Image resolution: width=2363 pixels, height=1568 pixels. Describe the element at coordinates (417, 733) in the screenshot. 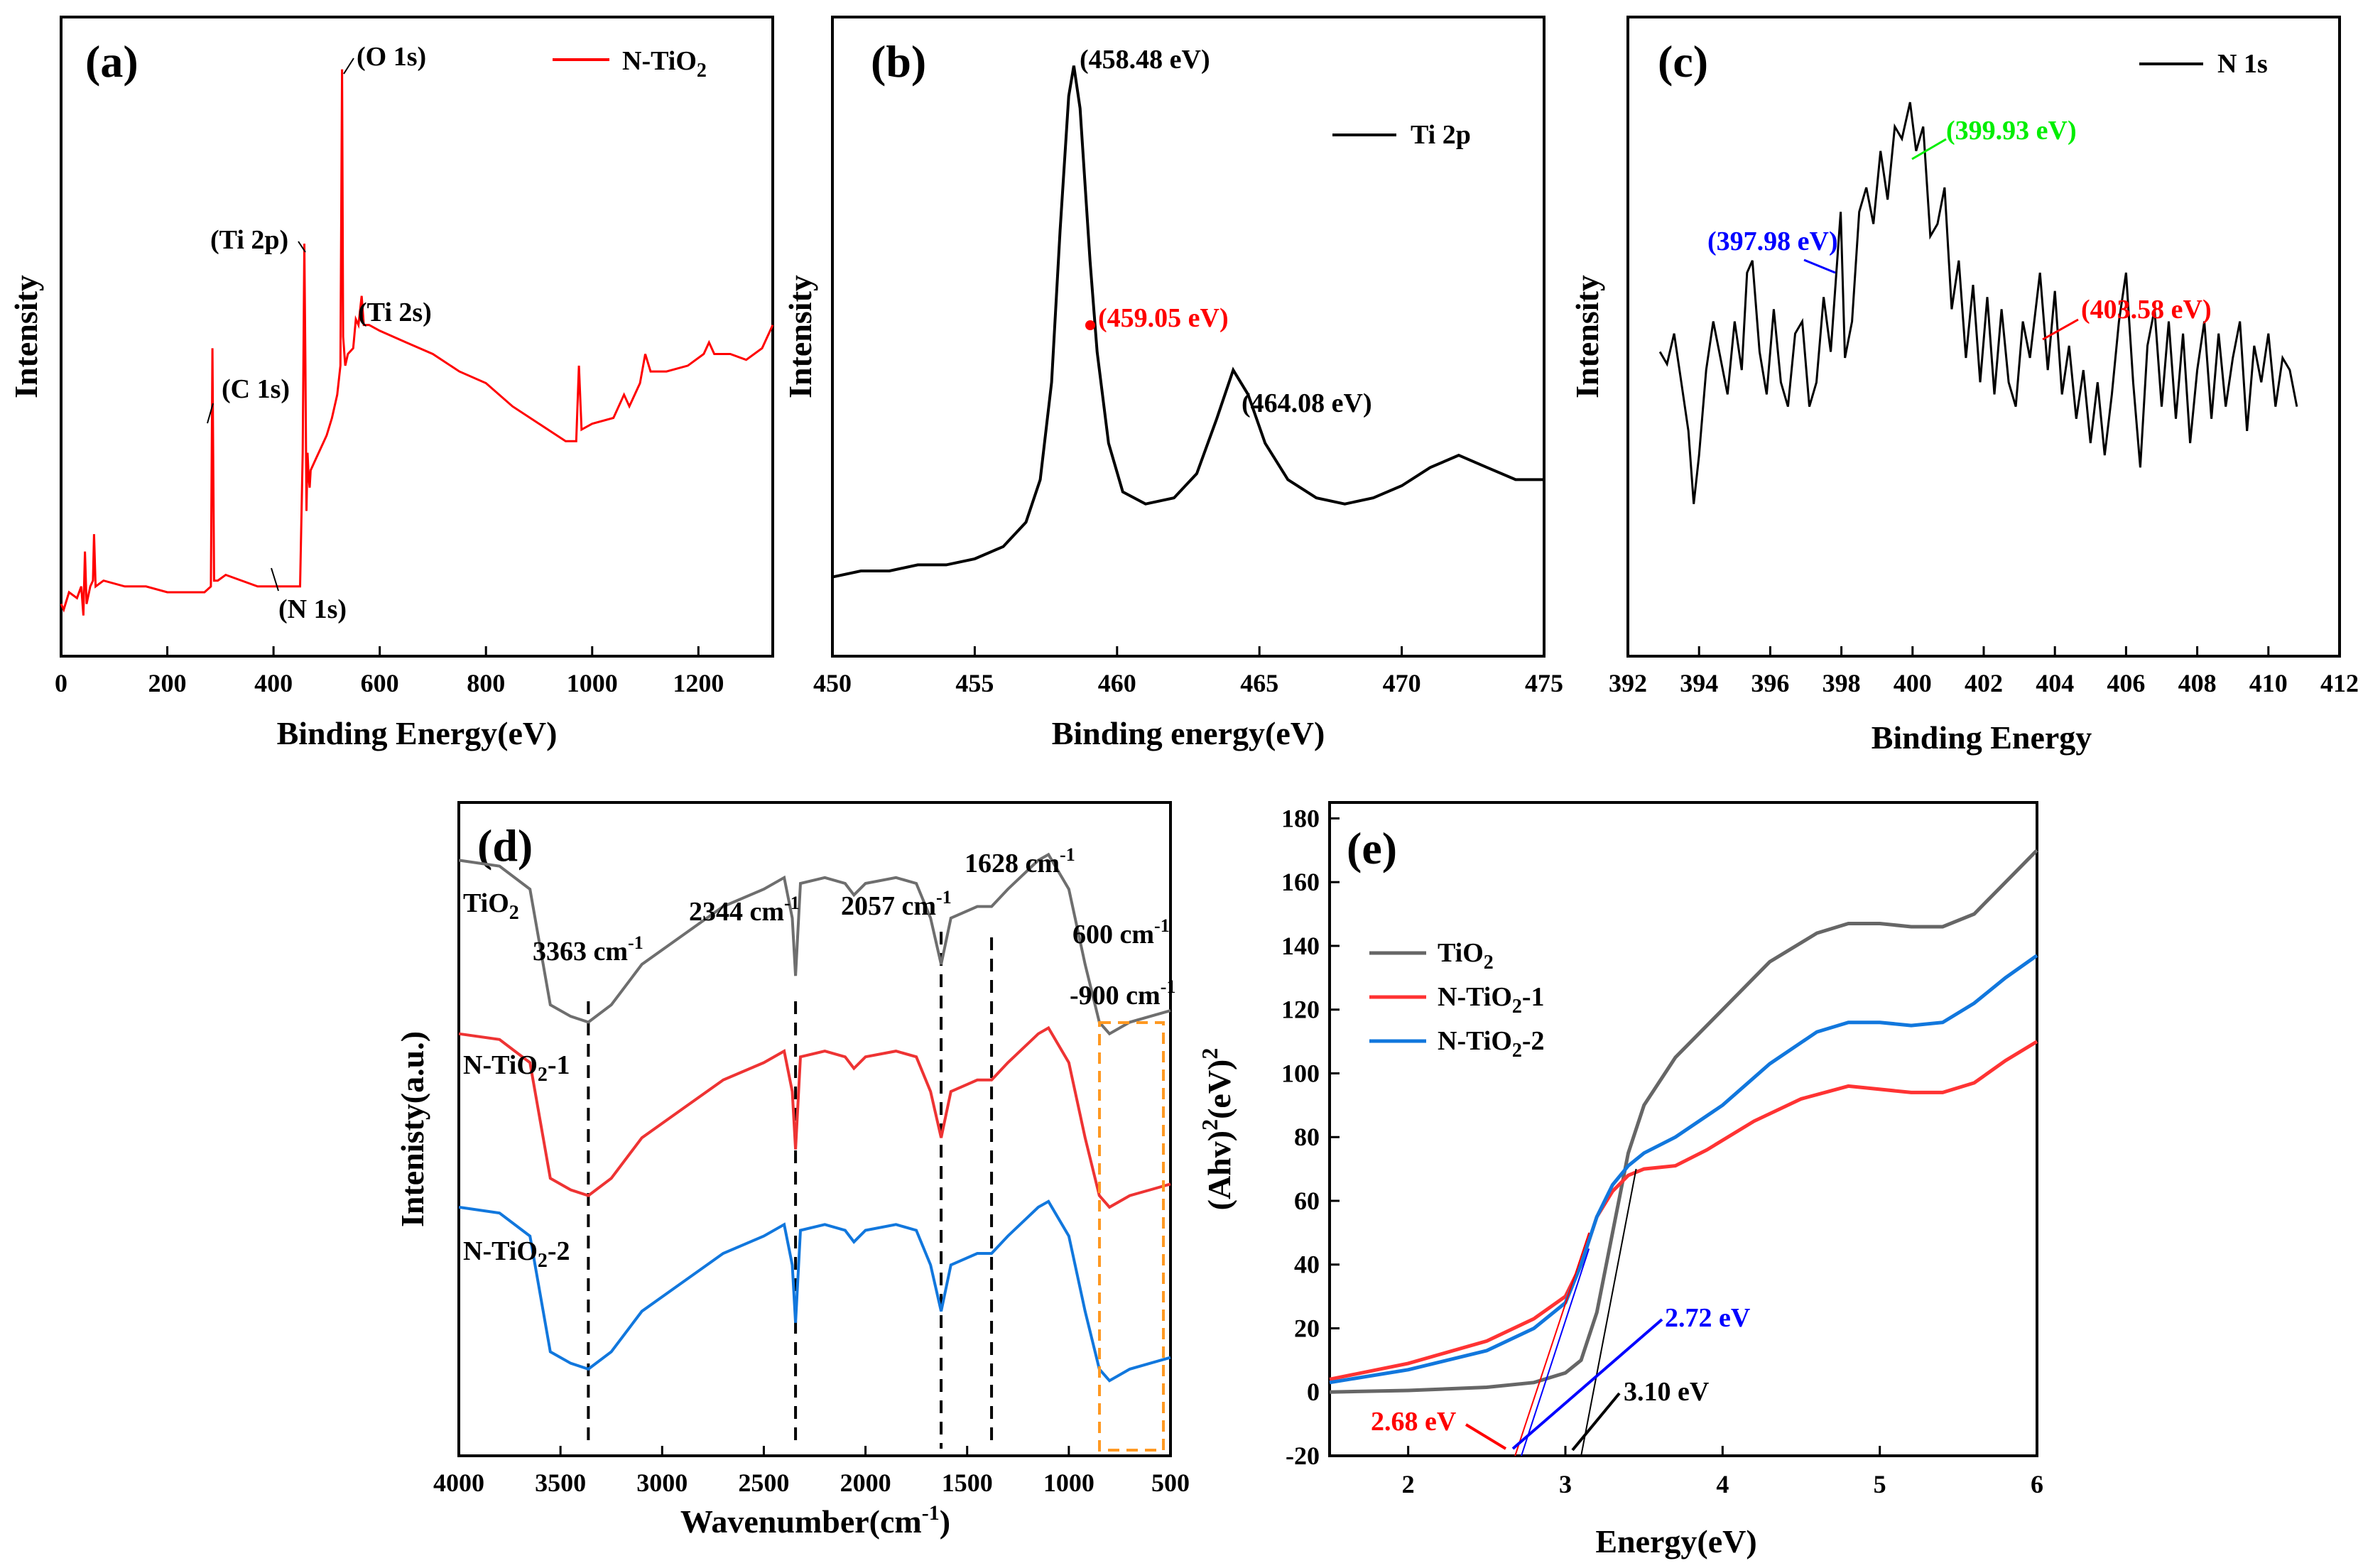

I see `panel-a-xlabel: Binding Energy(eV)` at that location.